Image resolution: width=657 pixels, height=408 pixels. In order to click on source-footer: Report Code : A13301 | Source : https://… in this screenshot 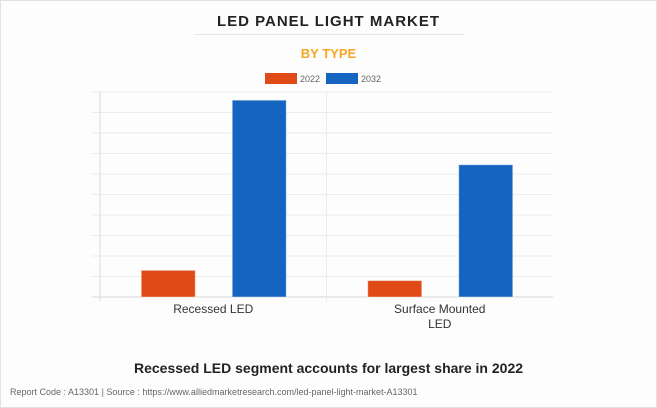, I will do `click(214, 392)`.